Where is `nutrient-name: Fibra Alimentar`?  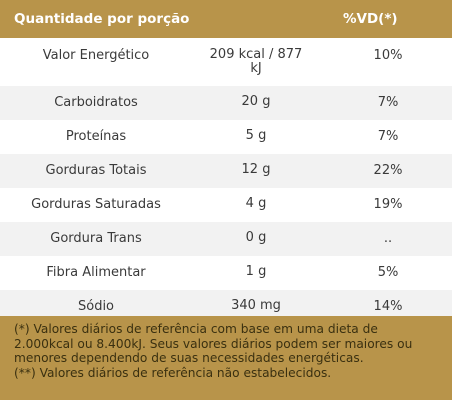
nutrient-name: Fibra Alimentar is located at coordinates (96, 272).